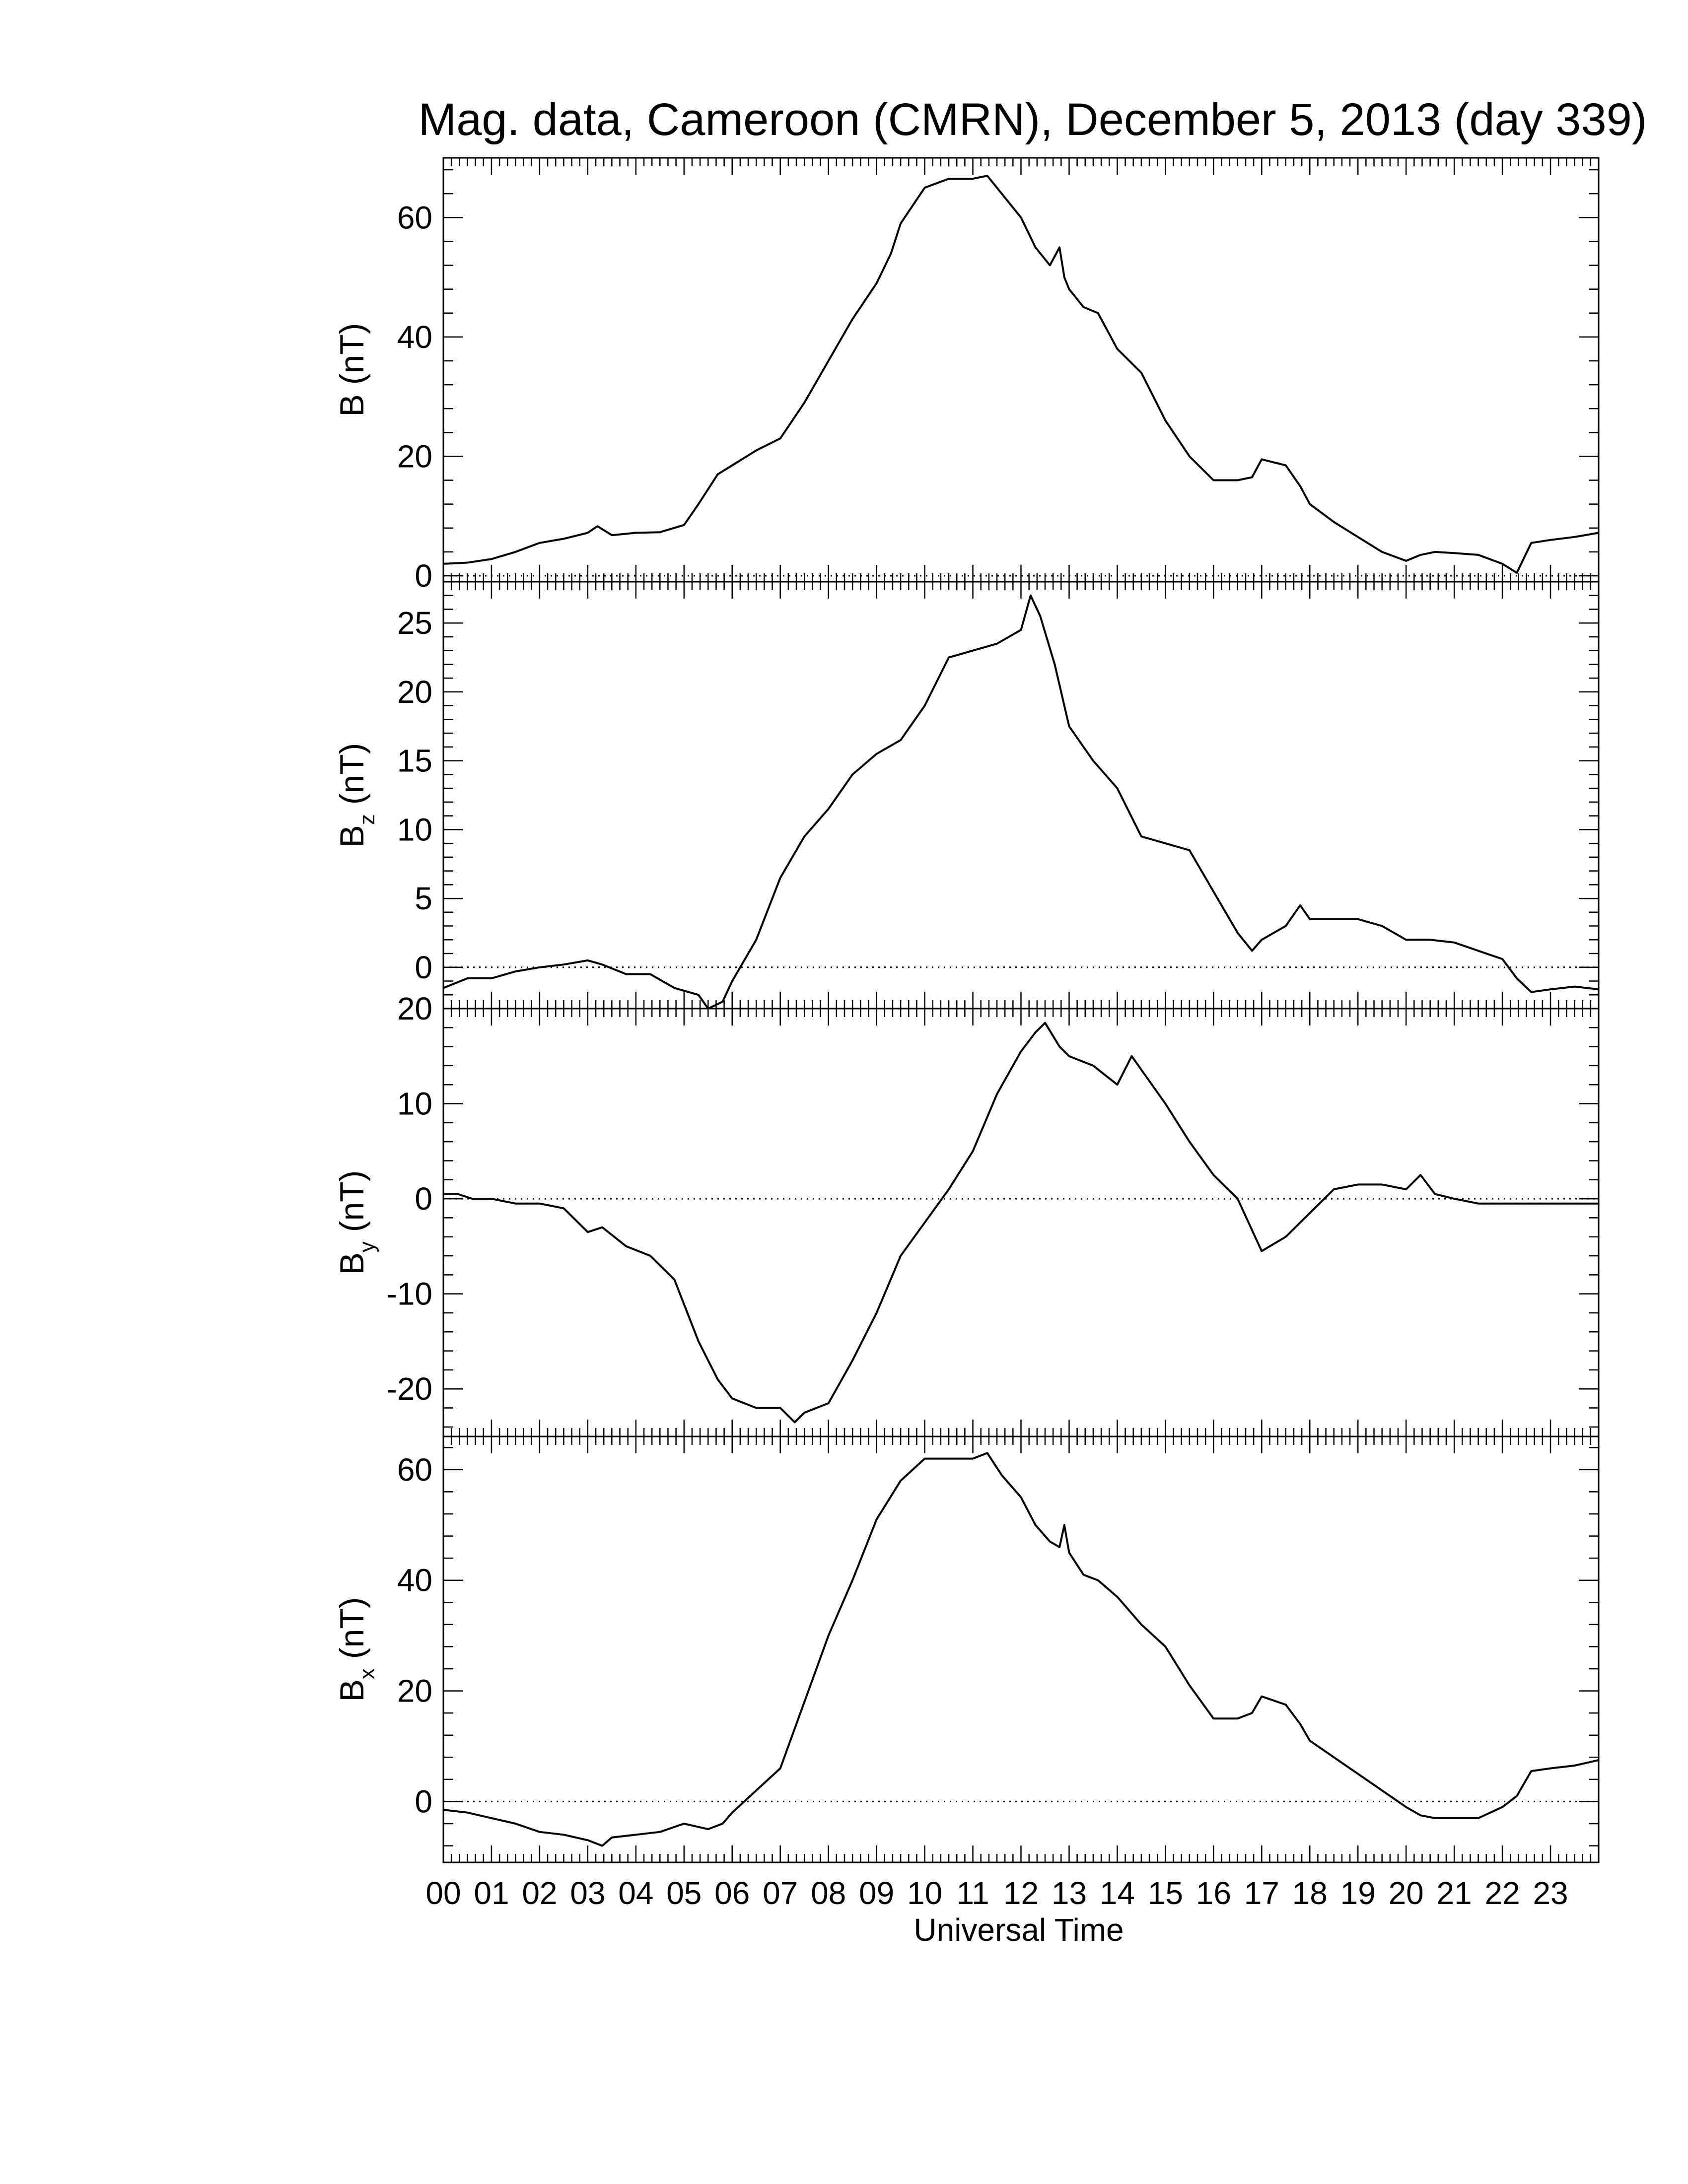 Image resolution: width=1688 pixels, height=2184 pixels. What do you see at coordinates (410, 1294) in the screenshot?
I see `y-tick-label: -10` at bounding box center [410, 1294].